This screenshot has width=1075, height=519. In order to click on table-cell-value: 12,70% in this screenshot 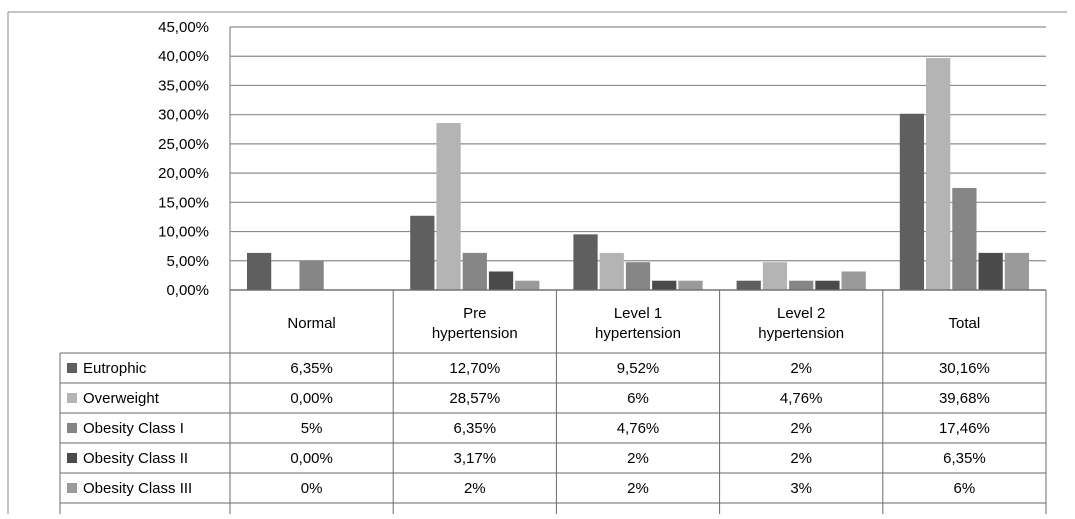, I will do `click(474, 368)`.